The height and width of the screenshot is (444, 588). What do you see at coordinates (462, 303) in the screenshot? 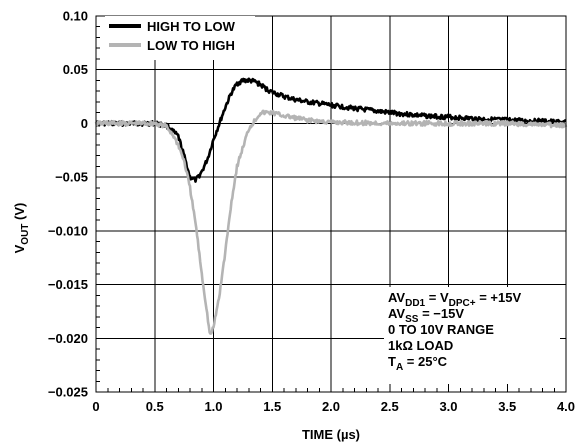
I see `annotation-text-part: DPC+` at bounding box center [462, 303].